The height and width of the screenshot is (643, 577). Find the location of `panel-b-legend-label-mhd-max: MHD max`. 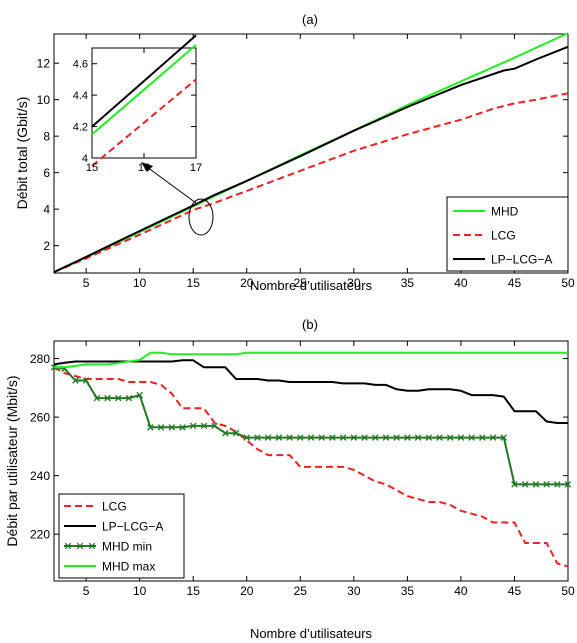

panel-b-legend-label-mhd-max: MHD max is located at coordinates (128, 566).